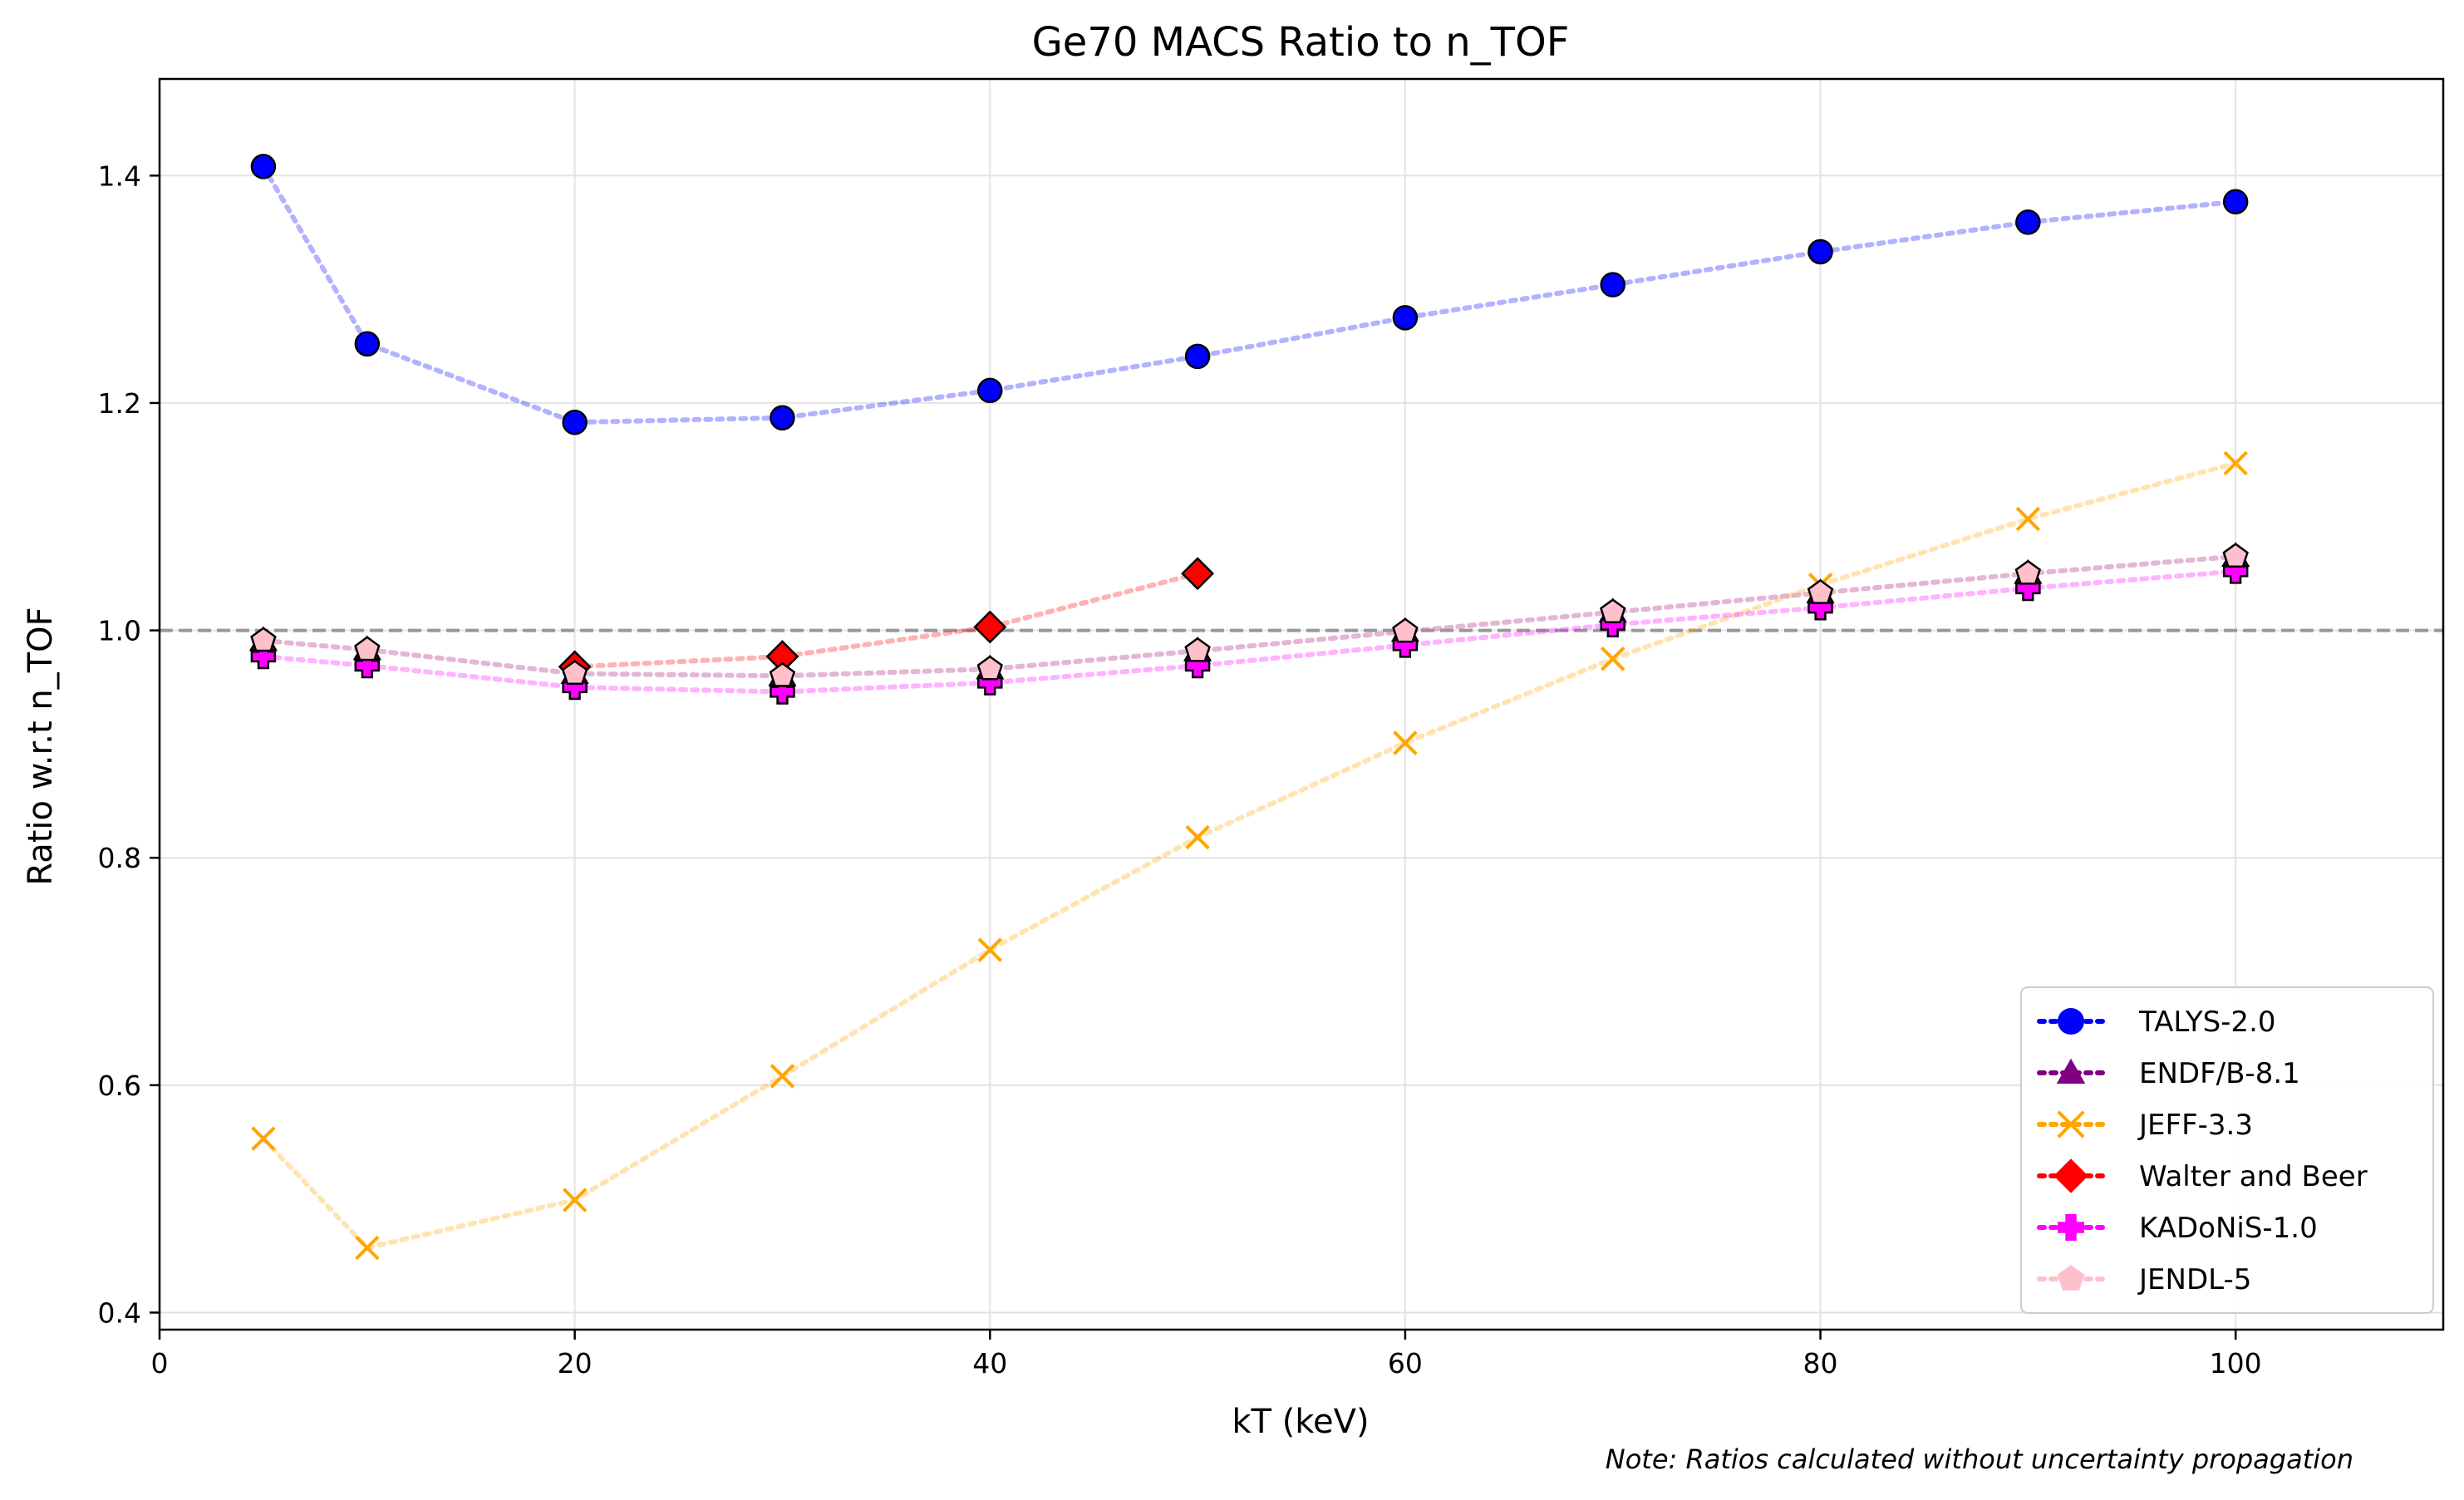 This screenshot has width=2464, height=1500. Describe the element at coordinates (119, 176) in the screenshot. I see `y-tick-label: 1.4` at that location.